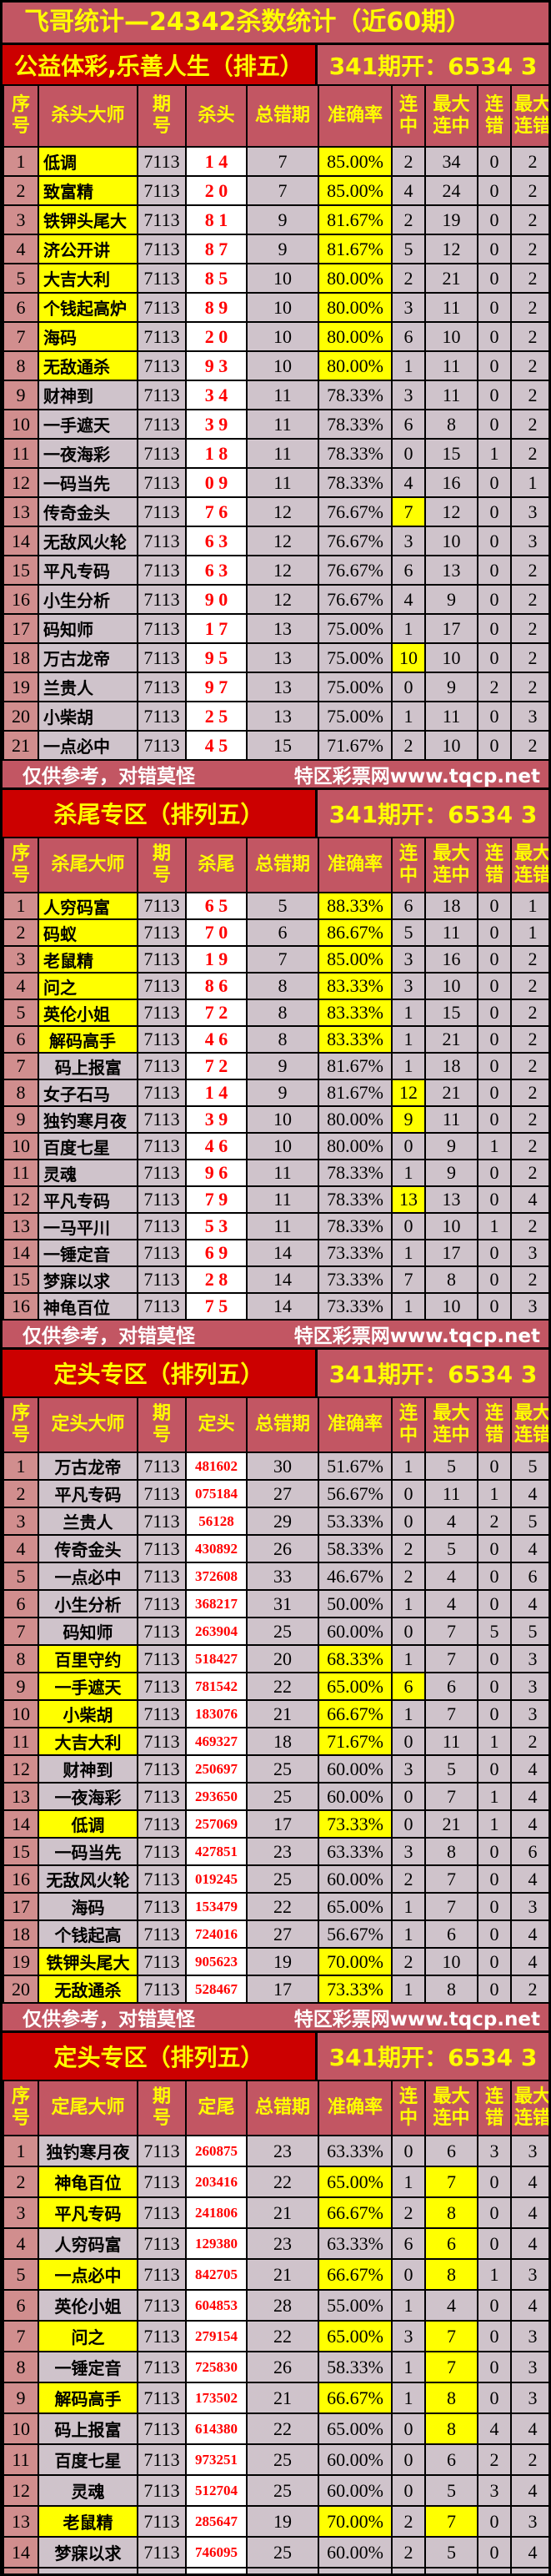  What do you see at coordinates (355, 1066) in the screenshot?
I see `cell-accuracy: 81.67%` at bounding box center [355, 1066].